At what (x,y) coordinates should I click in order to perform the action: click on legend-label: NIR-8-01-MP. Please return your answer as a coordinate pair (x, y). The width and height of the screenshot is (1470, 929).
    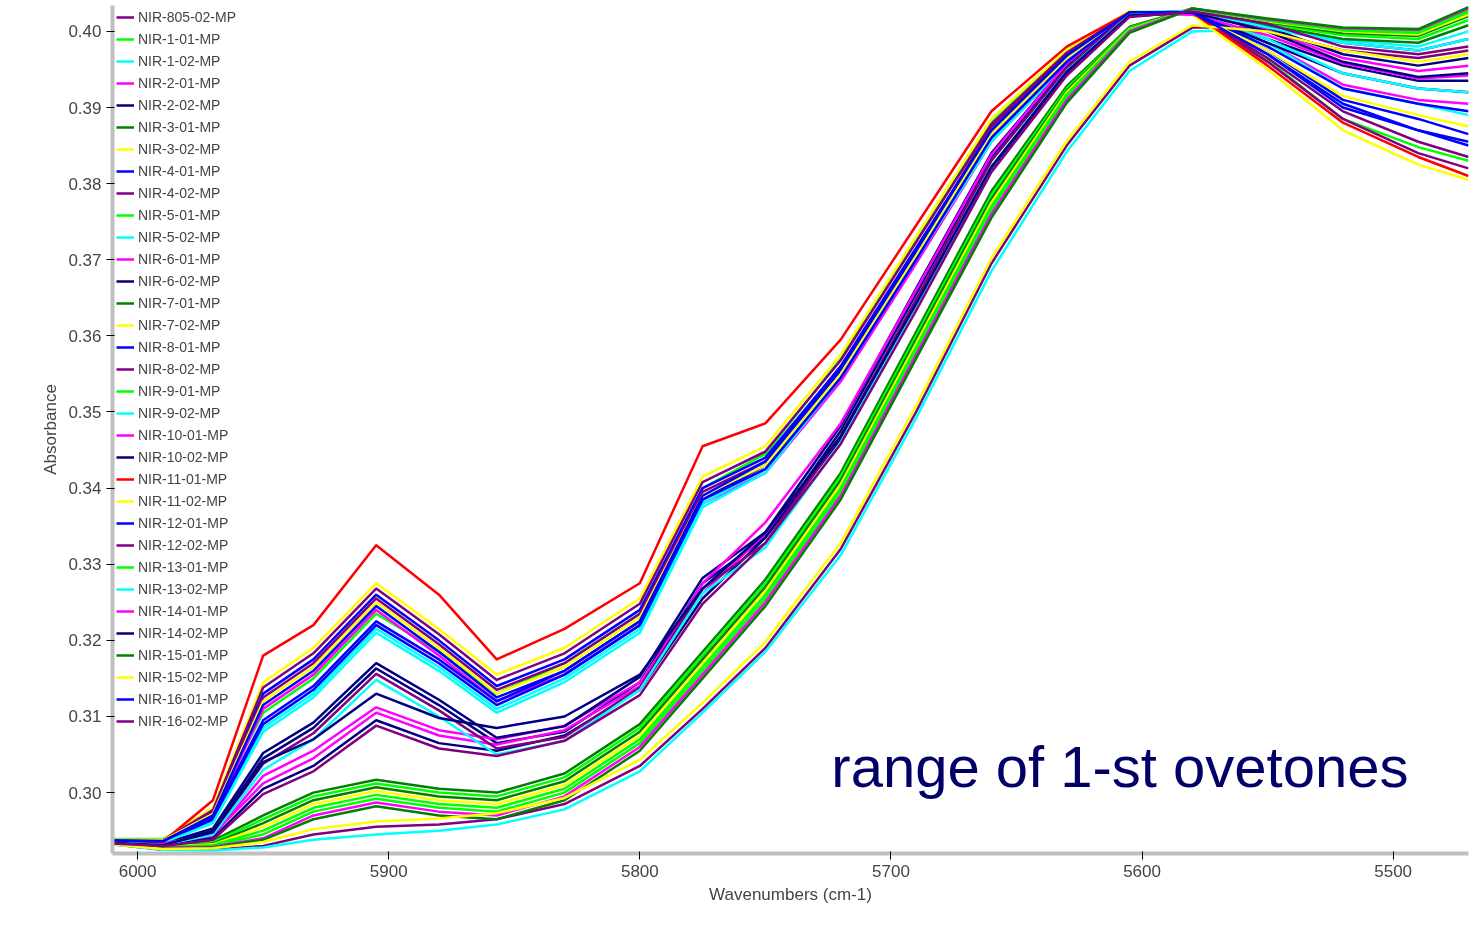
    Looking at the image, I should click on (179, 347).